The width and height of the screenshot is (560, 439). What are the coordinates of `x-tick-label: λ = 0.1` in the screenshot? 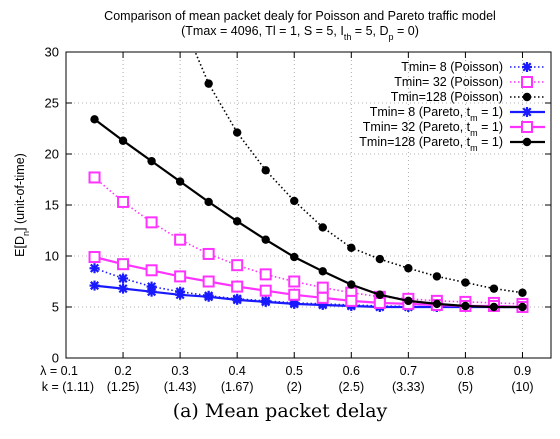 It's located at (59, 371).